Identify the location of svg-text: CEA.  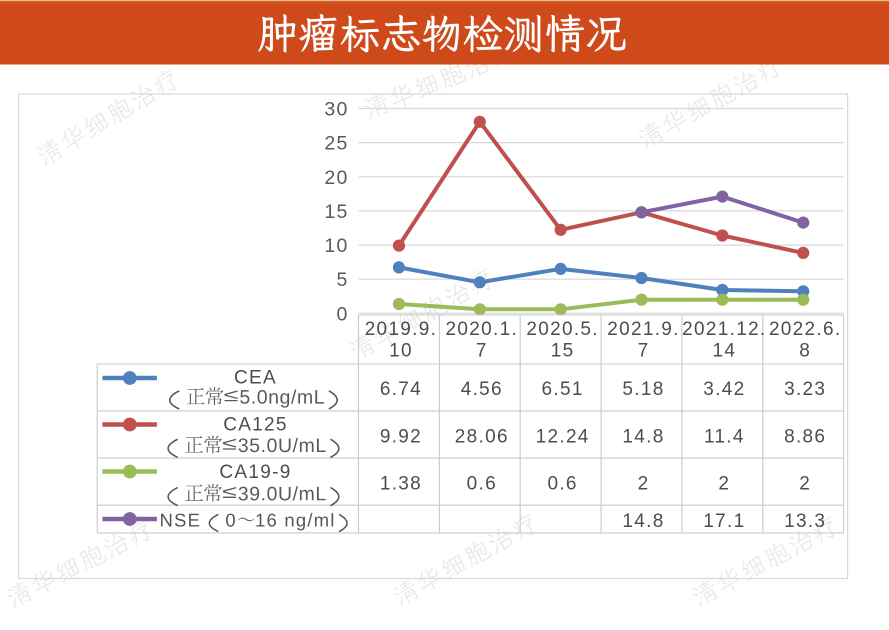
(255, 378).